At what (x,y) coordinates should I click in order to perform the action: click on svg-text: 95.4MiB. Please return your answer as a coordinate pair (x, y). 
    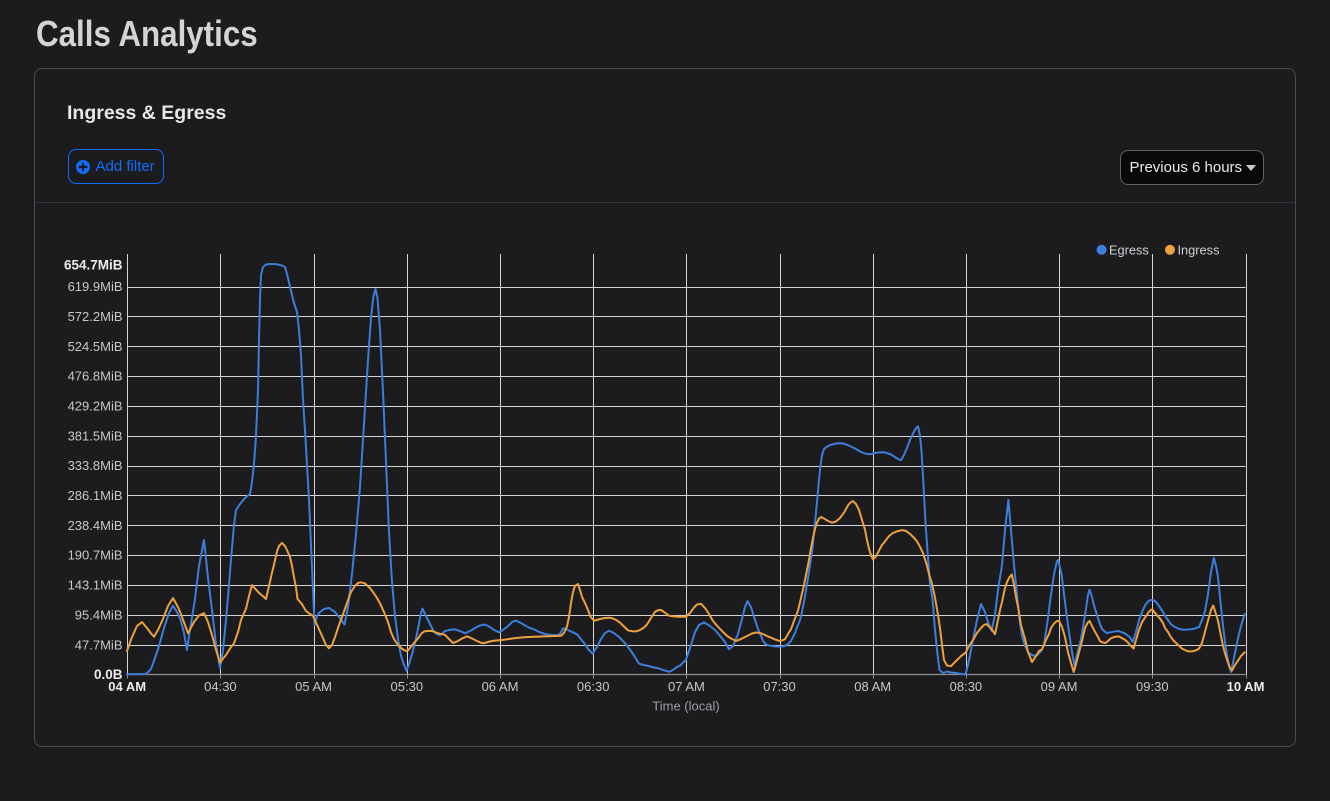
    Looking at the image, I should click on (99, 614).